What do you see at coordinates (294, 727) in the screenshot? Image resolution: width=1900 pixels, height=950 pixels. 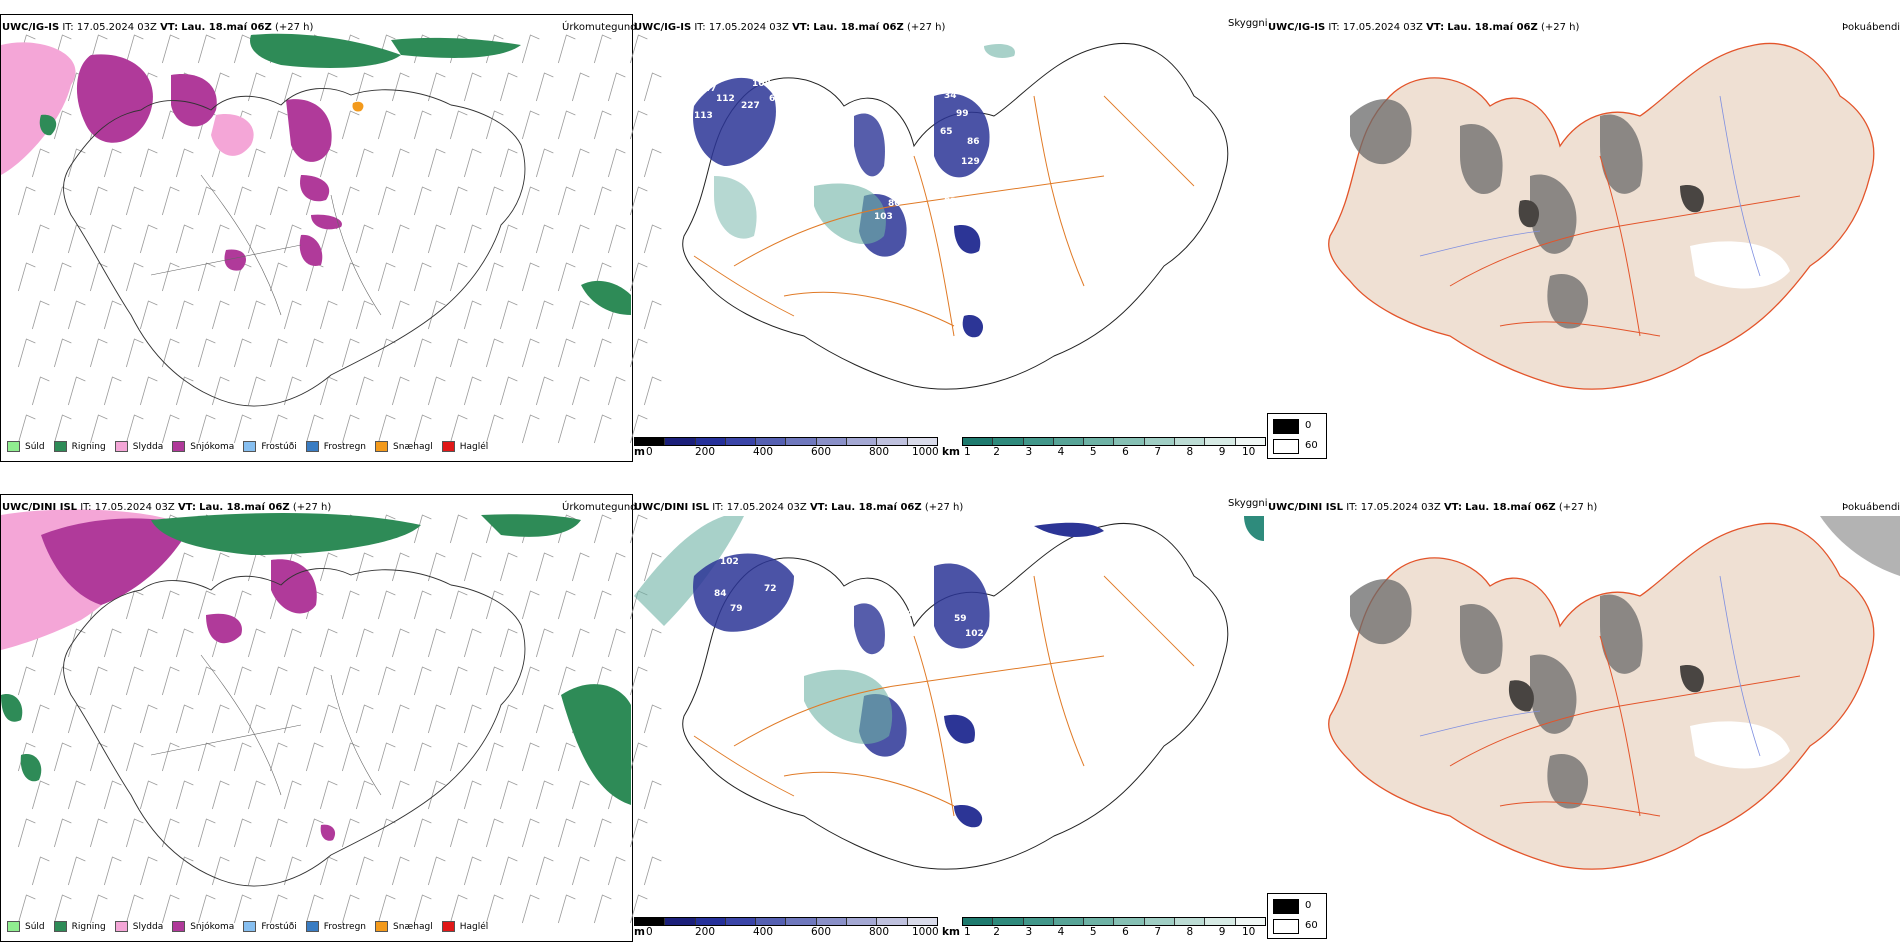 I see `coastline` at bounding box center [294, 727].